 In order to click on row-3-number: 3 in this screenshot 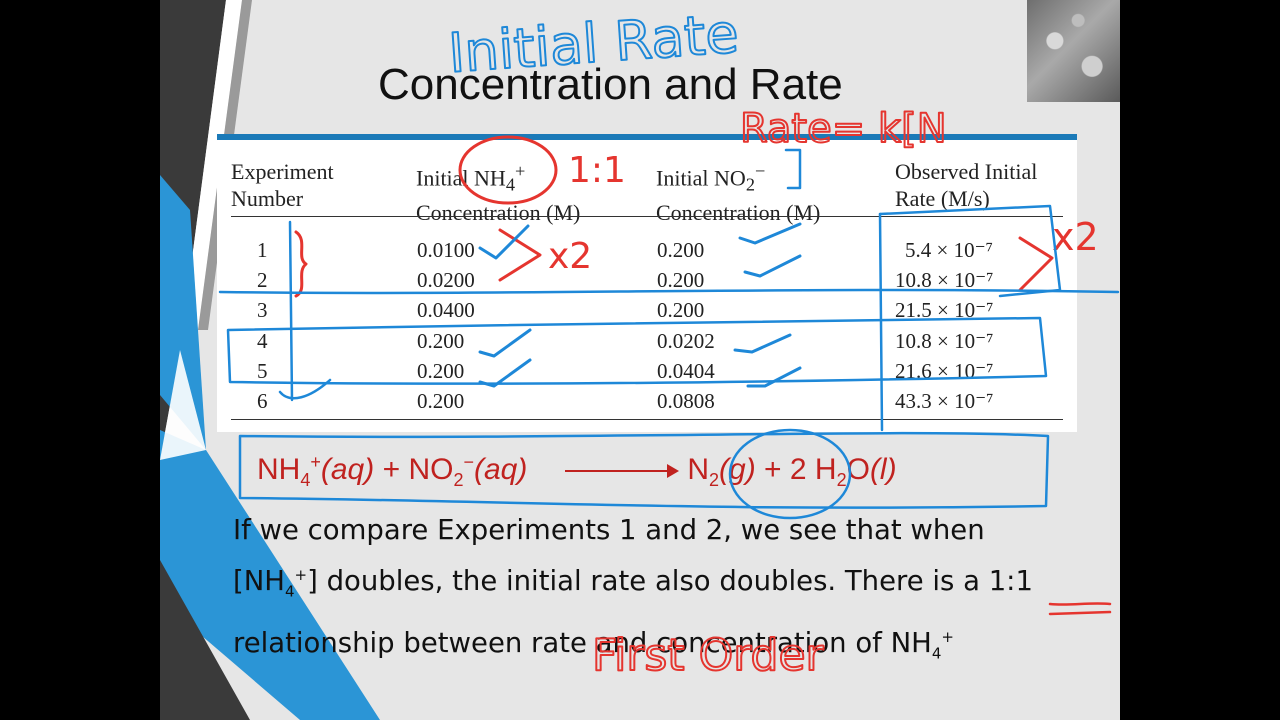, I will do `click(262, 310)`.